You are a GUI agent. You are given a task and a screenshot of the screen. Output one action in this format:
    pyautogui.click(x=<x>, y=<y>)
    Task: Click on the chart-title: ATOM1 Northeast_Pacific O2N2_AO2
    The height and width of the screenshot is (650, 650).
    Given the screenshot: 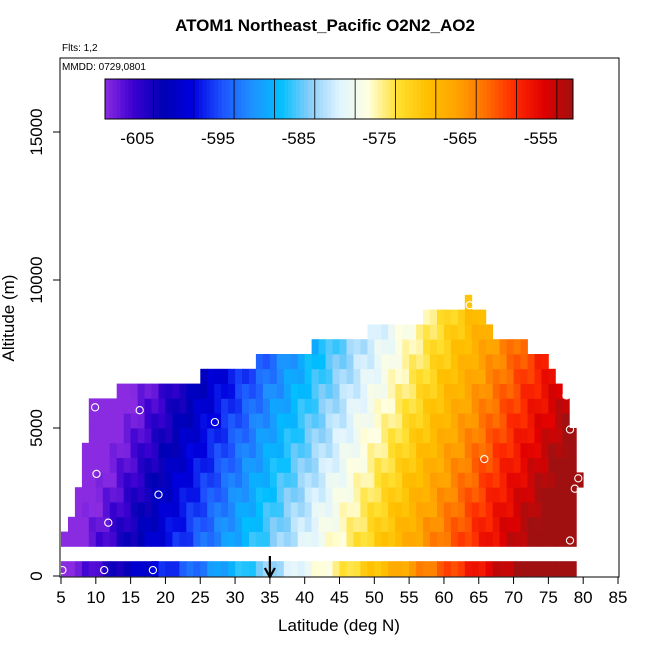 What is the action you would take?
    pyautogui.click(x=325, y=25)
    